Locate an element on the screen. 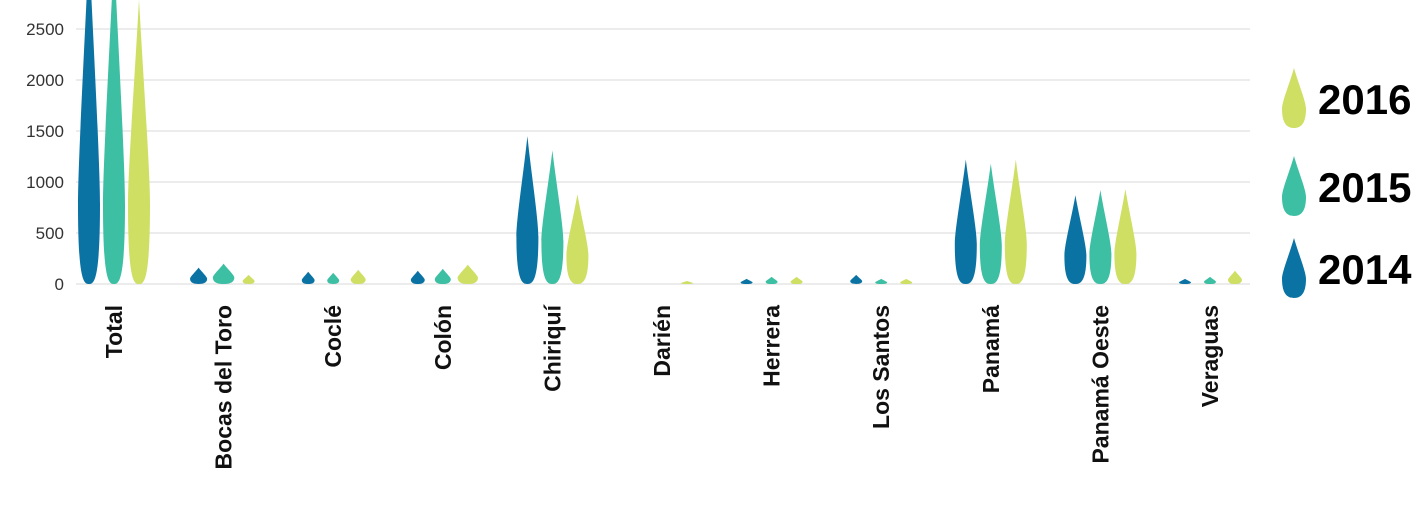  x-category-label: Bocas del Toro is located at coordinates (224, 387).